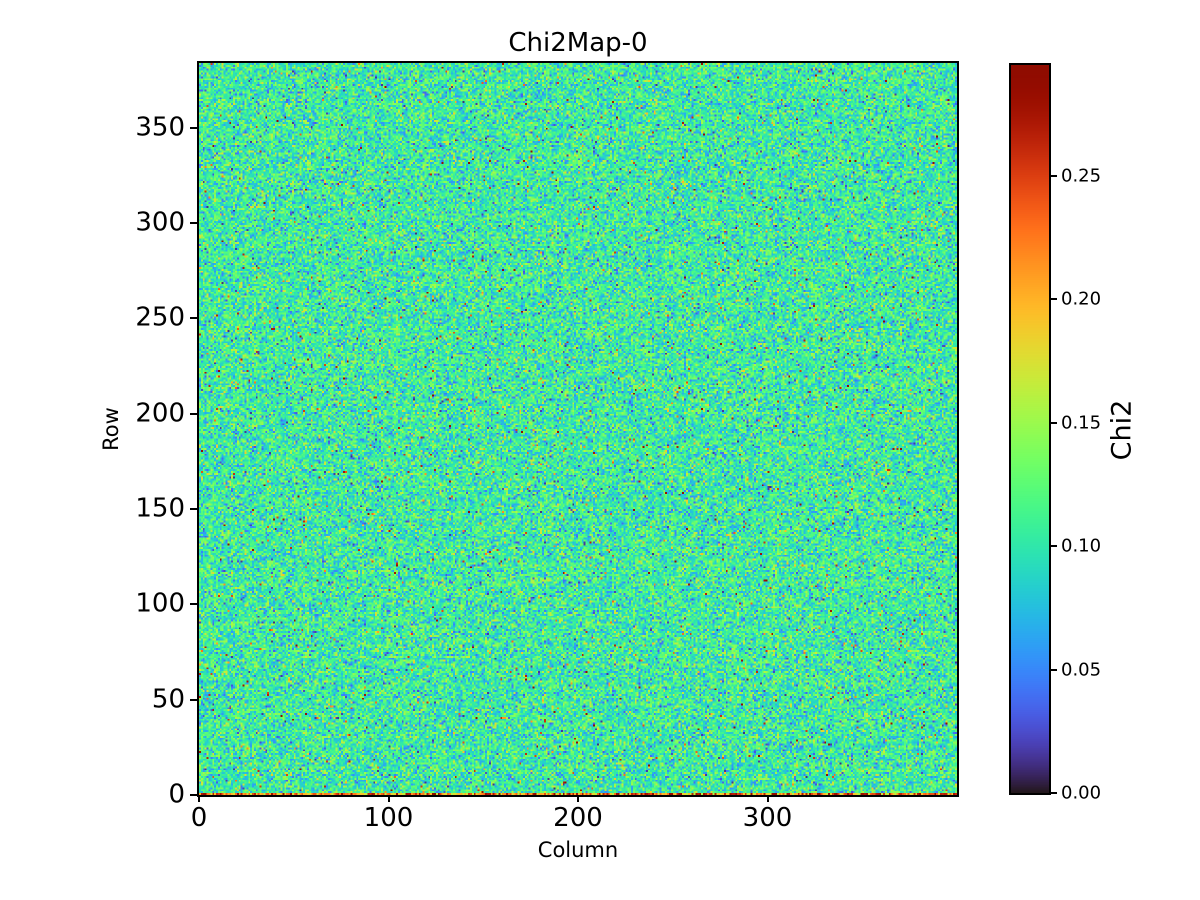  Describe the element at coordinates (176, 794) in the screenshot. I see `y-tick-label: 0` at that location.